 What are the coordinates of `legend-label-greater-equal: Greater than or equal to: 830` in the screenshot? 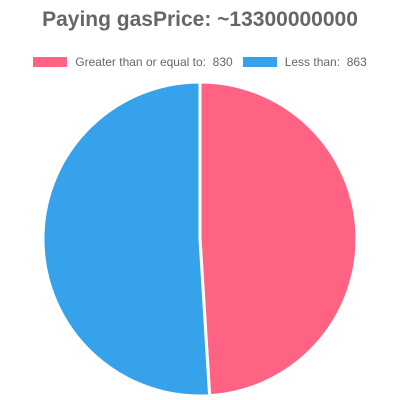 It's located at (153, 62).